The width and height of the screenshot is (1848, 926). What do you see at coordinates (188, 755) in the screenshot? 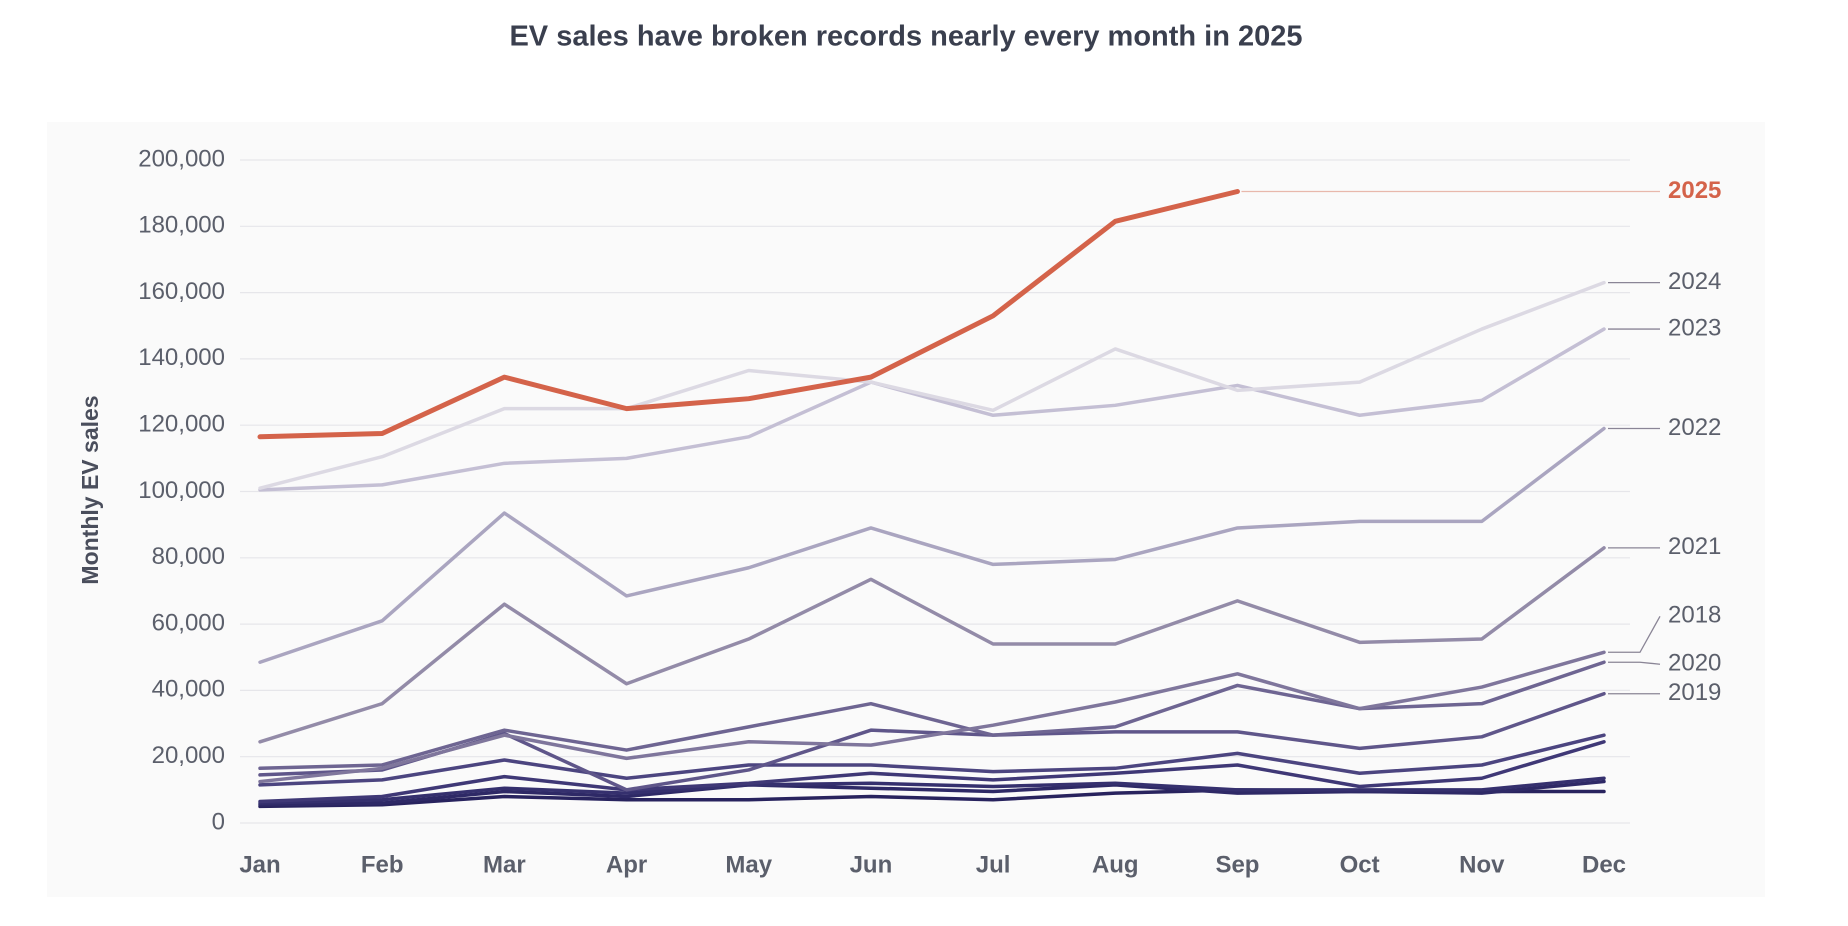
I see `y-tick-label: 20,000` at bounding box center [188, 755].